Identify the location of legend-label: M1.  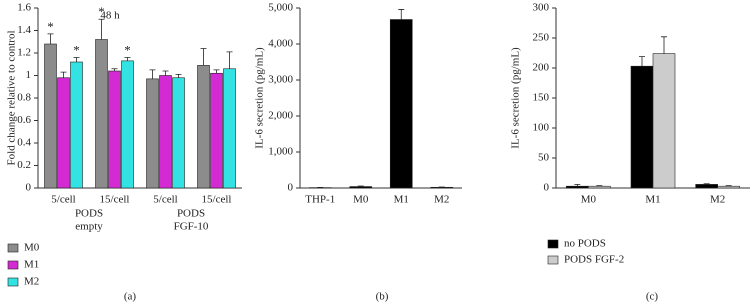
(31, 265).